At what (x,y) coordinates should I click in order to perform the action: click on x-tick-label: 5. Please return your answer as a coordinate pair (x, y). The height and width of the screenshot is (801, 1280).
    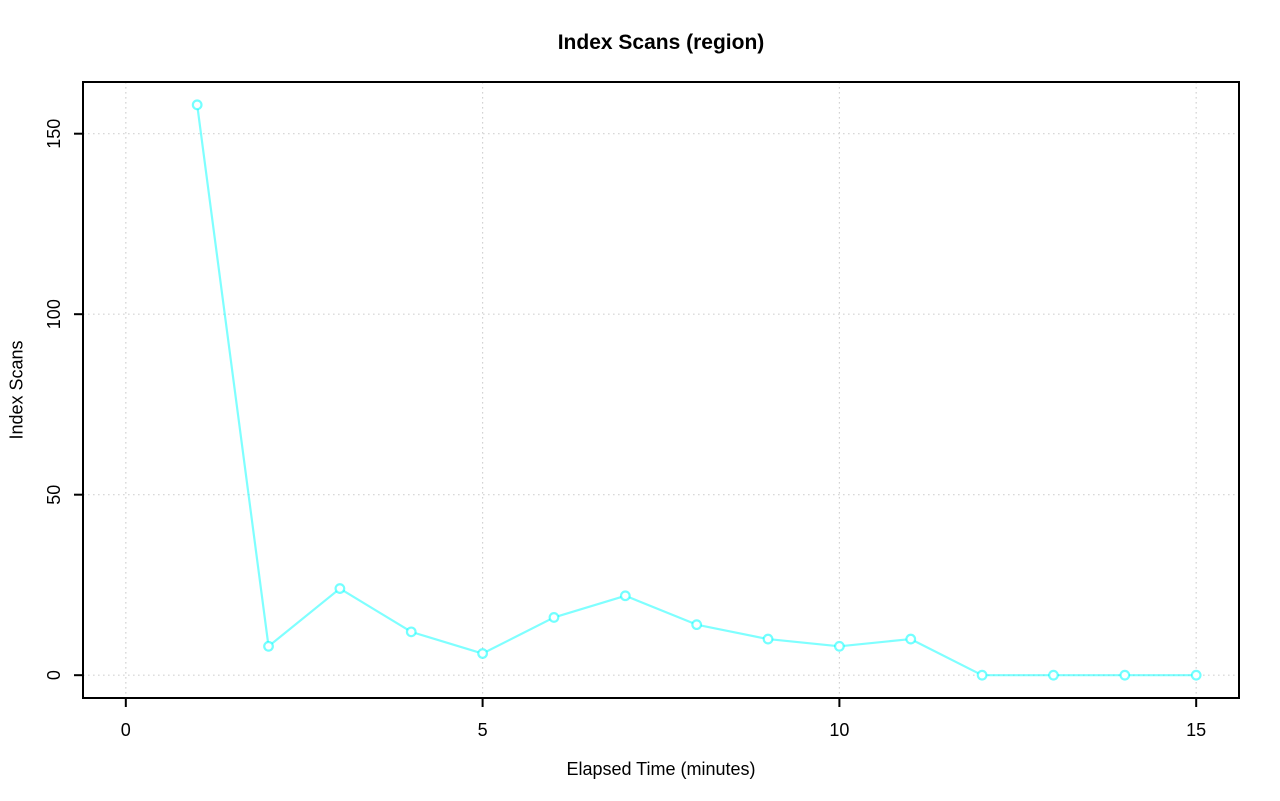
    Looking at the image, I should click on (483, 730).